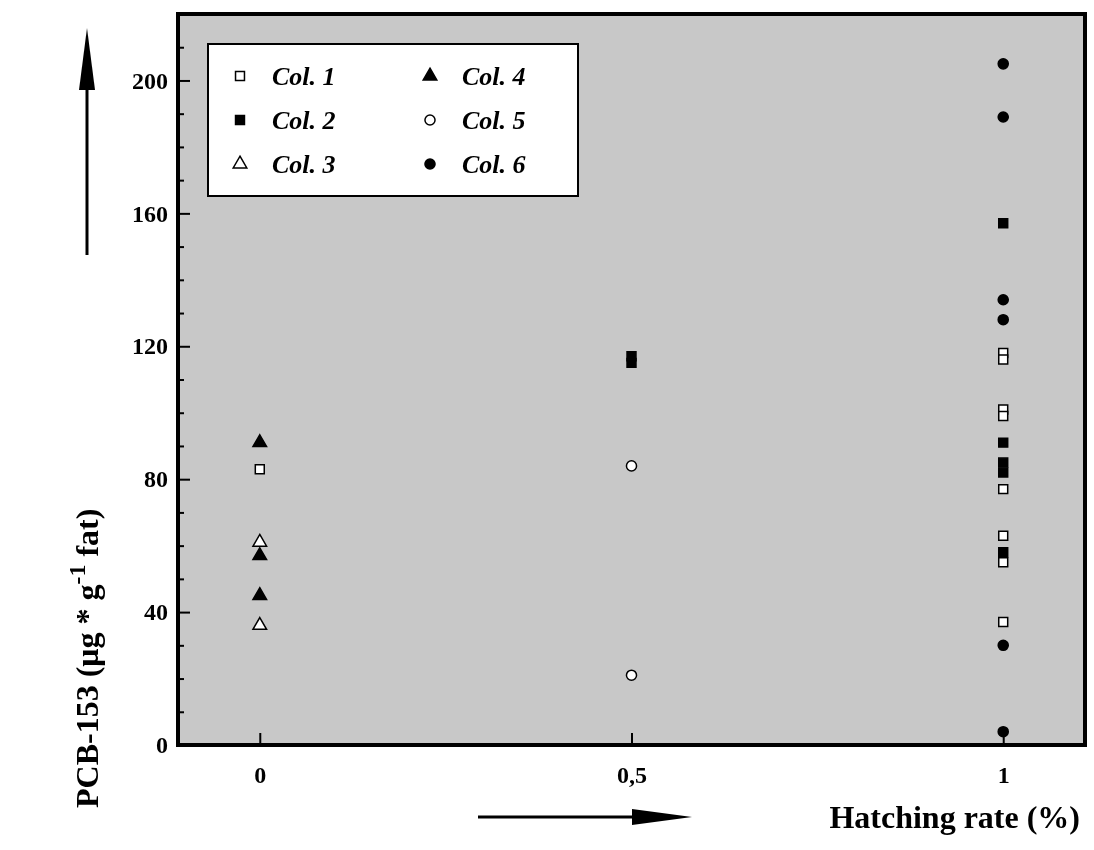  I want to click on x-tick-label: 1, so click(1003, 775).